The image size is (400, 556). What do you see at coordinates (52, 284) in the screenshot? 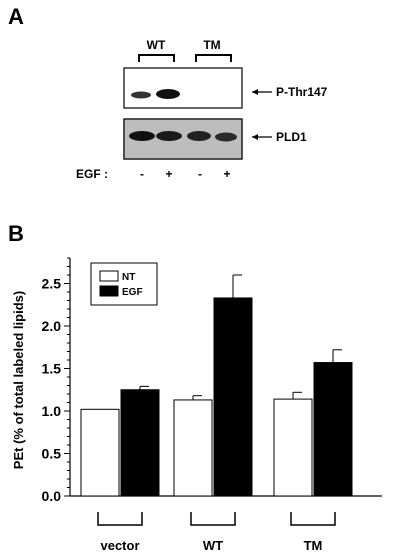
I see `y-tick-label: 2.5` at bounding box center [52, 284].